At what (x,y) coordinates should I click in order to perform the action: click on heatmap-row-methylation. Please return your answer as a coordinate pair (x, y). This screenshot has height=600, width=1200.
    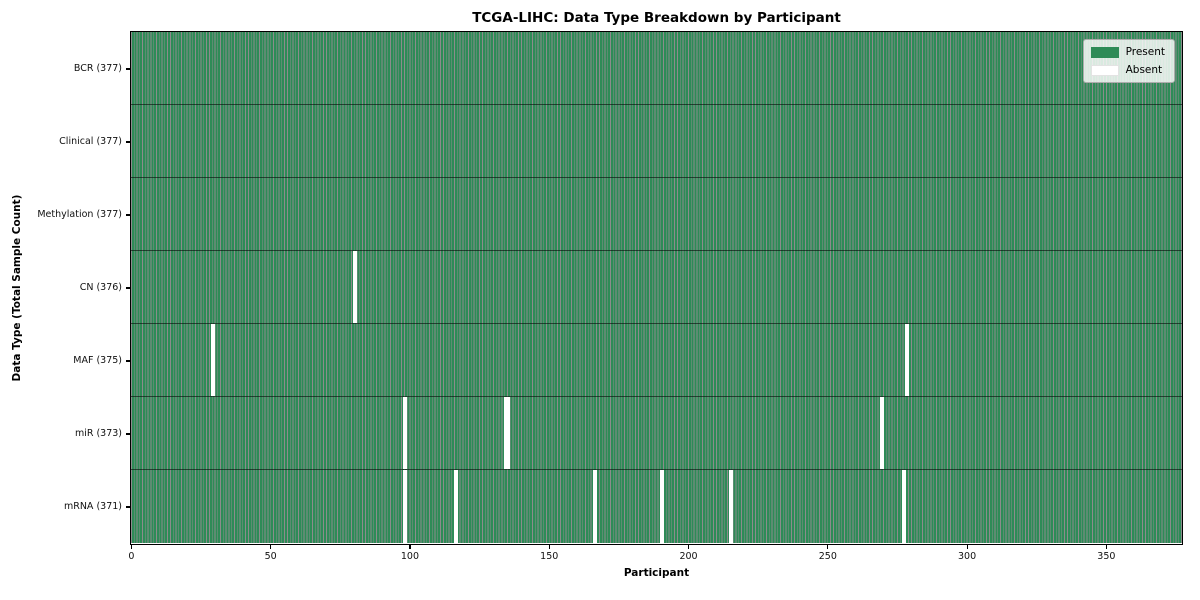
    Looking at the image, I should click on (656, 215).